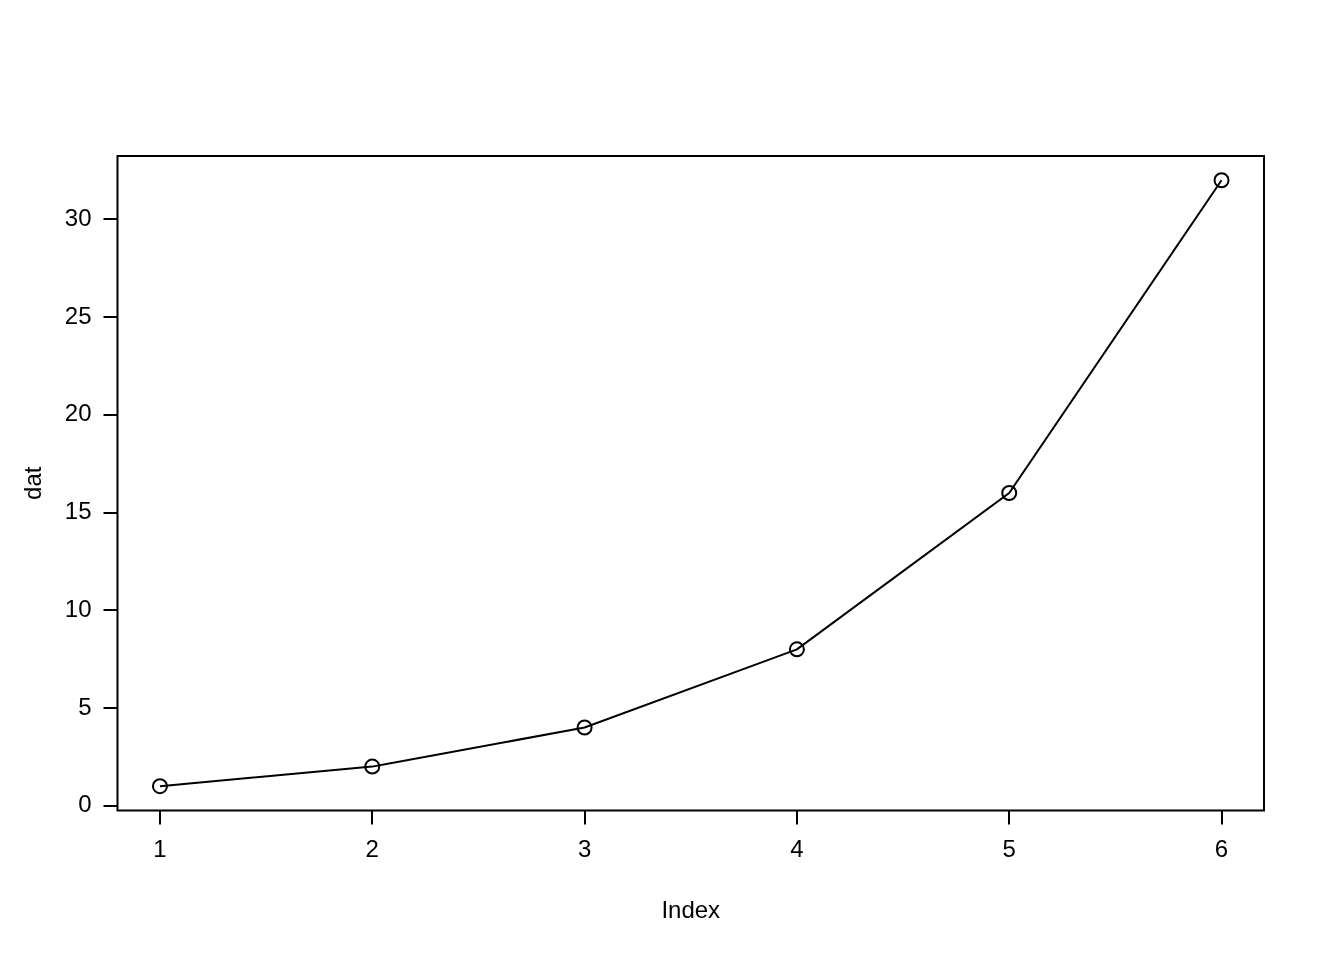 The image size is (1344, 960). I want to click on y-tick-label: 30, so click(78, 217).